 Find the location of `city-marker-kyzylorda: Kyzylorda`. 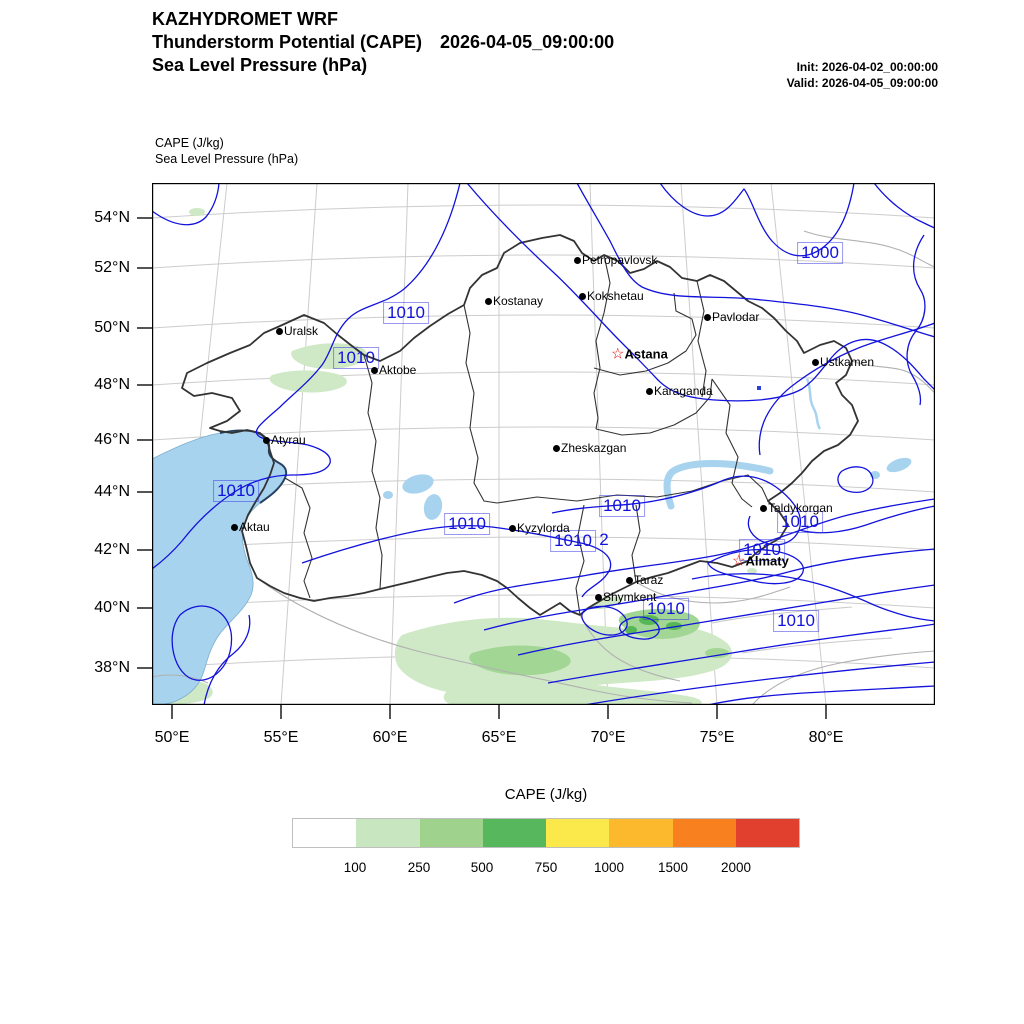

city-marker-kyzylorda: Kyzylorda is located at coordinates (539, 528).